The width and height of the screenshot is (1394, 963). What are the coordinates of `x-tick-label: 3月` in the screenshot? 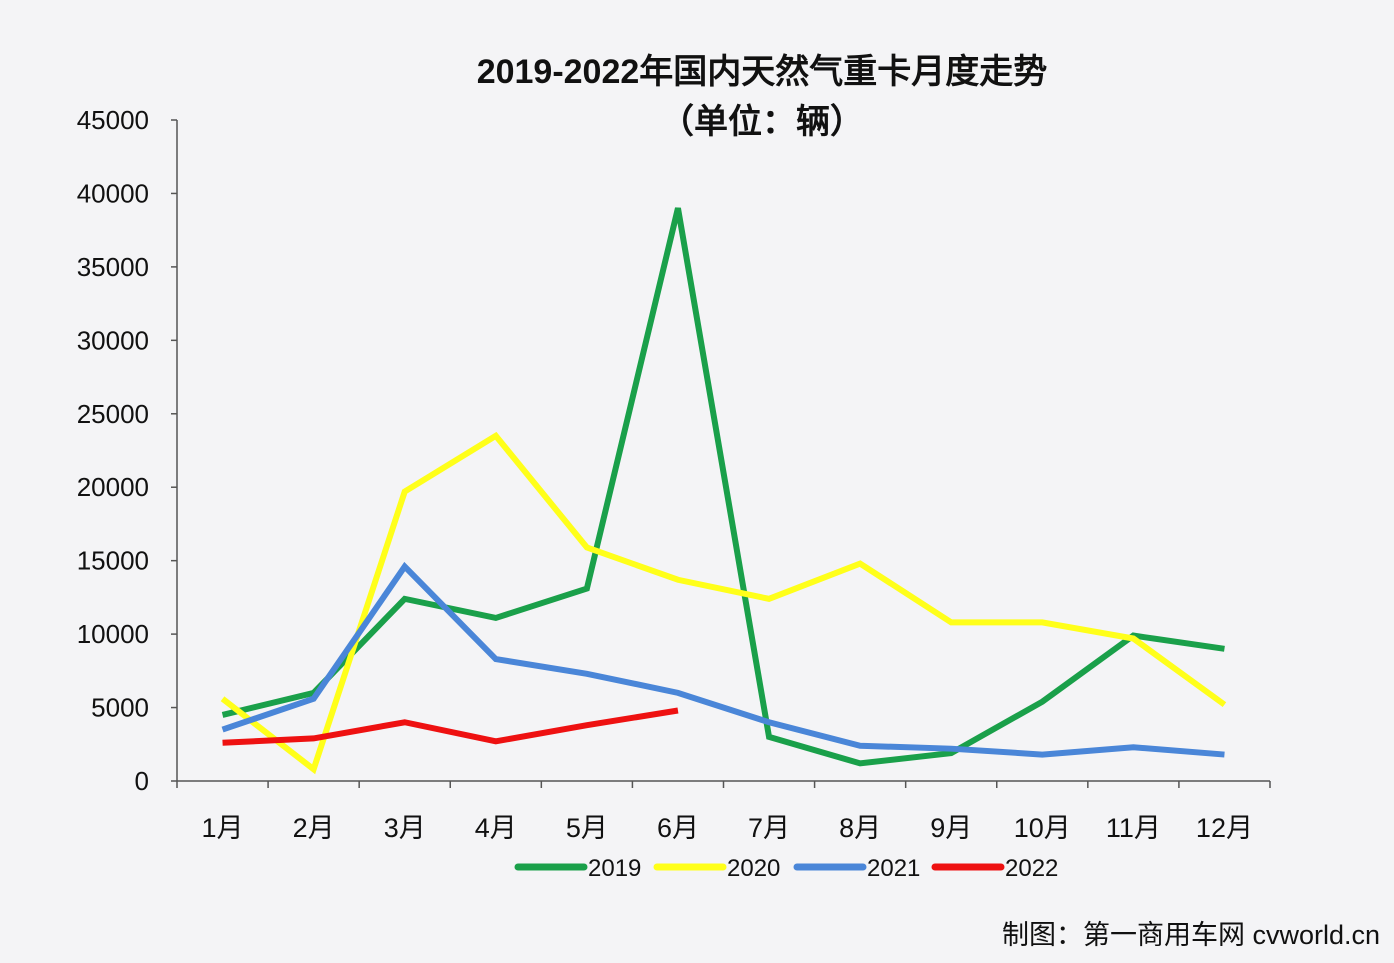 It's located at (405, 828).